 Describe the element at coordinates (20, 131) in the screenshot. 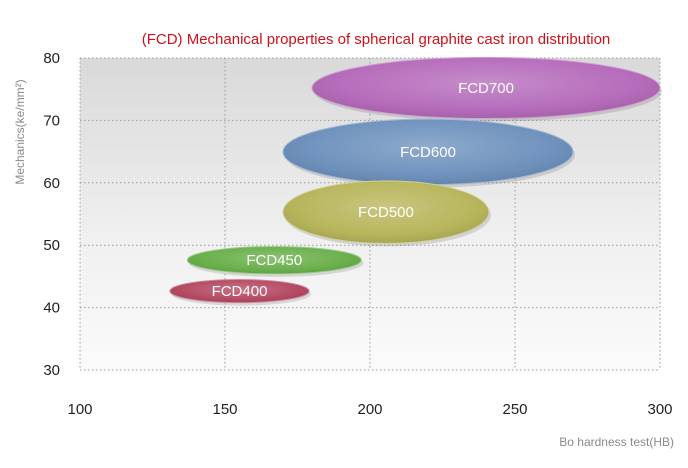

I see `y-axis-label: Mechanics(ke/mm²)` at that location.